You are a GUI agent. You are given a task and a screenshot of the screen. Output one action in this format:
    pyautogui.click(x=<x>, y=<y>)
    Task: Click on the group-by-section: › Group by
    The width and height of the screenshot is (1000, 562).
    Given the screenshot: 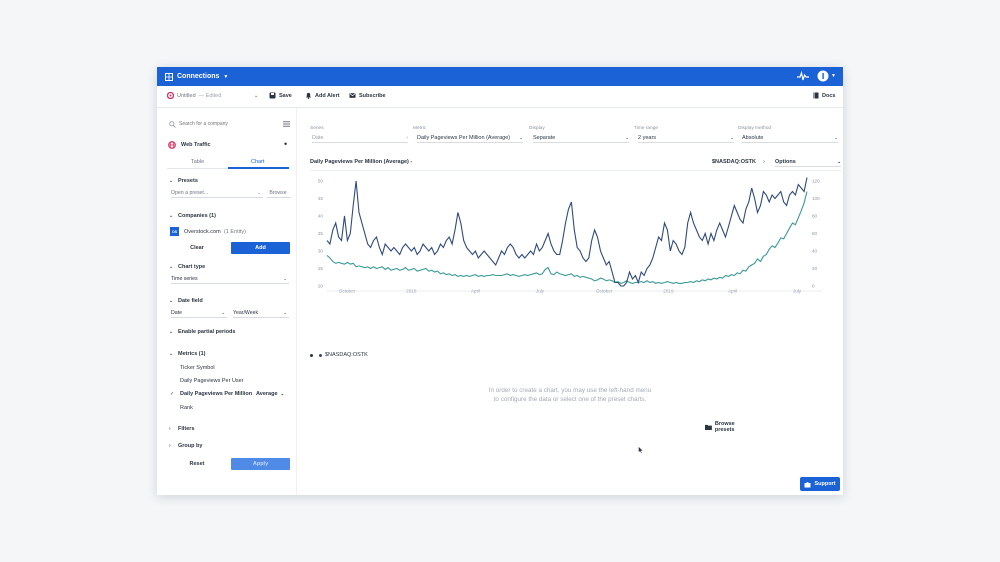 What is the action you would take?
    pyautogui.click(x=185, y=446)
    